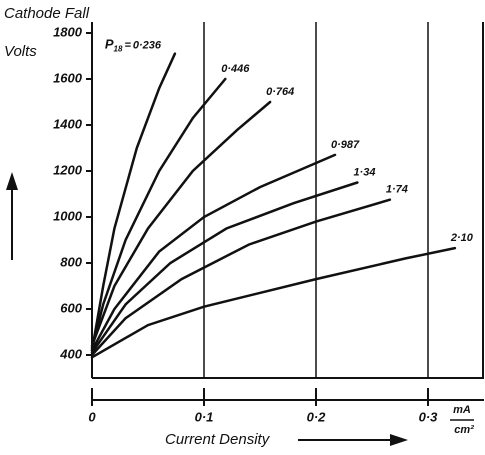  I want to click on y-tick-label: 1800, so click(68, 31).